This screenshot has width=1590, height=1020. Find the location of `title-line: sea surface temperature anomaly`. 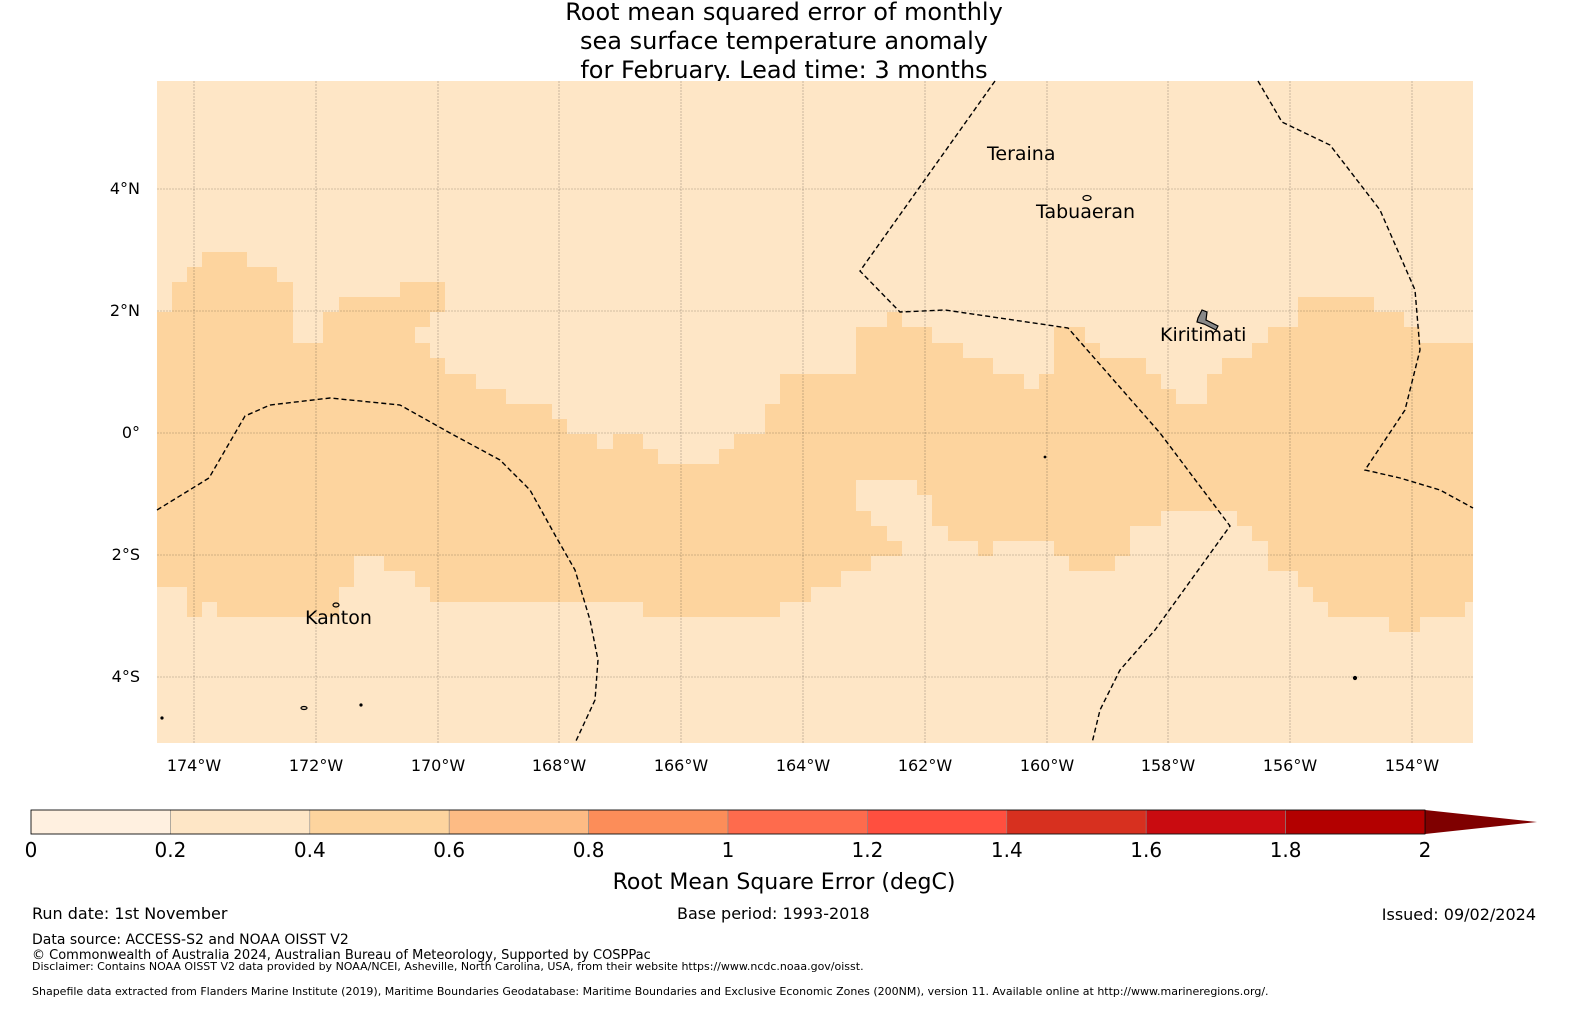

title-line: sea surface temperature anomaly is located at coordinates (784, 41).